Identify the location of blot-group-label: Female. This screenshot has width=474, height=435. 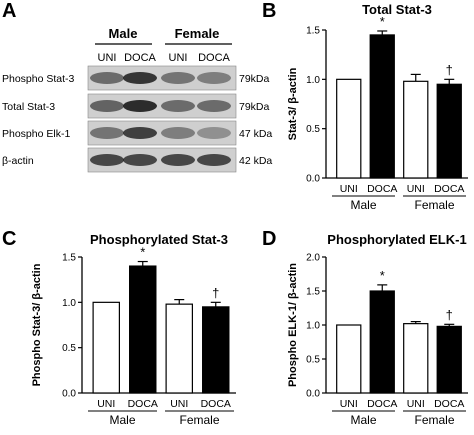
(197, 33).